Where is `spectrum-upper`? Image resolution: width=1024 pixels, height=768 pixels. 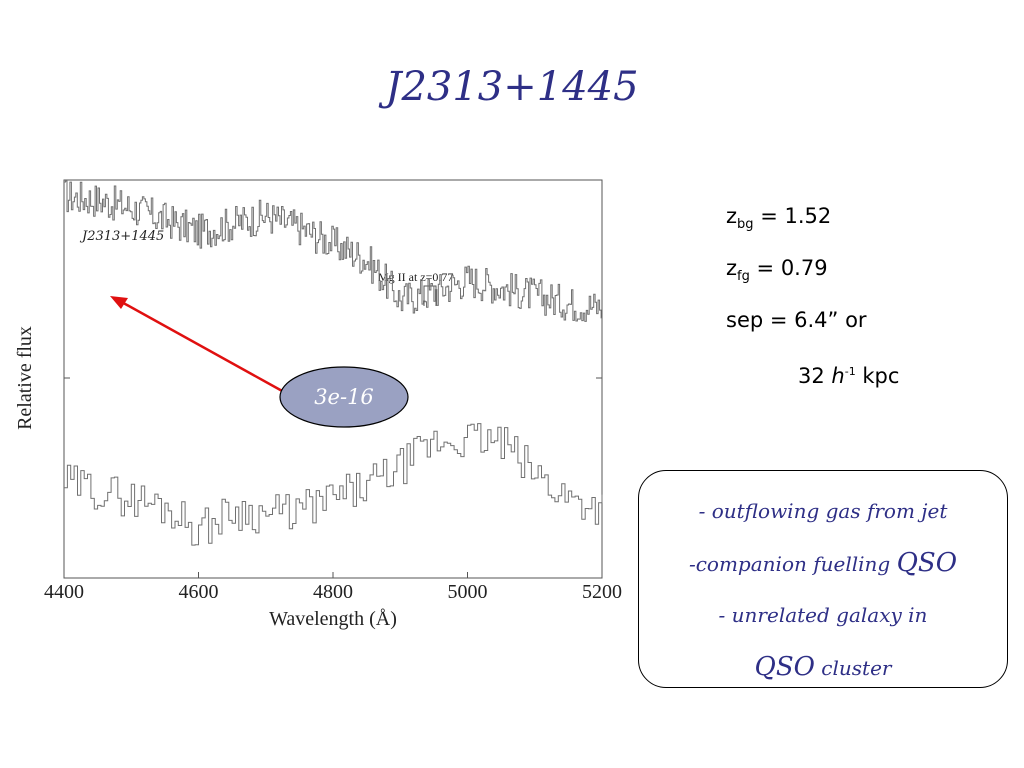
spectrum-upper is located at coordinates (333, 251).